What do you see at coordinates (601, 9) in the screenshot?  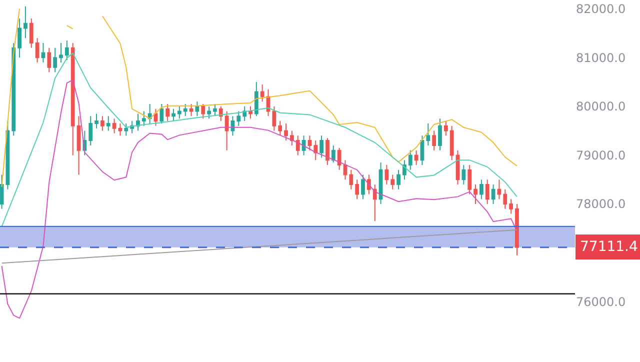 I see `y-tick-label: 82000.0` at bounding box center [601, 9].